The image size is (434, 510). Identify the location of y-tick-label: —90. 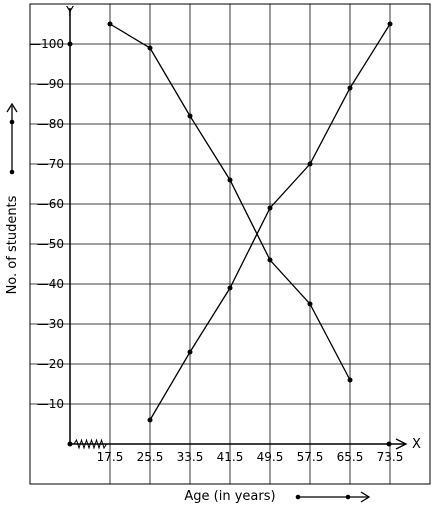
(50, 84).